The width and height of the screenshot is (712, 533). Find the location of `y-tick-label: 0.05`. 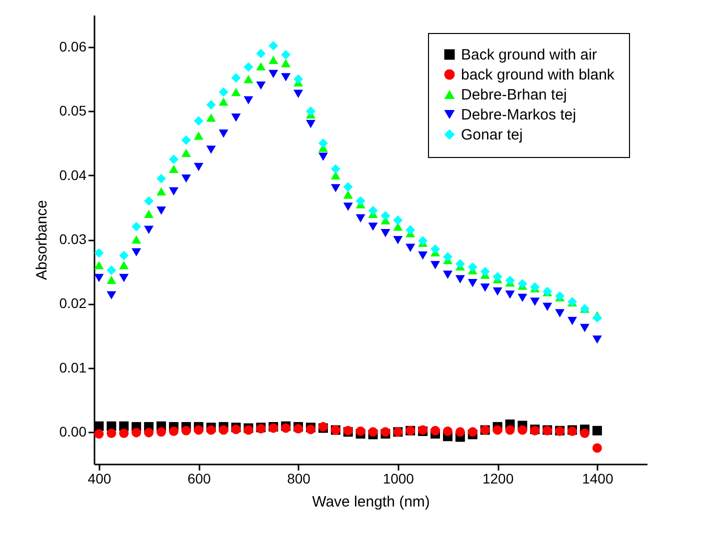

y-tick-label: 0.05 is located at coordinates (73, 110).